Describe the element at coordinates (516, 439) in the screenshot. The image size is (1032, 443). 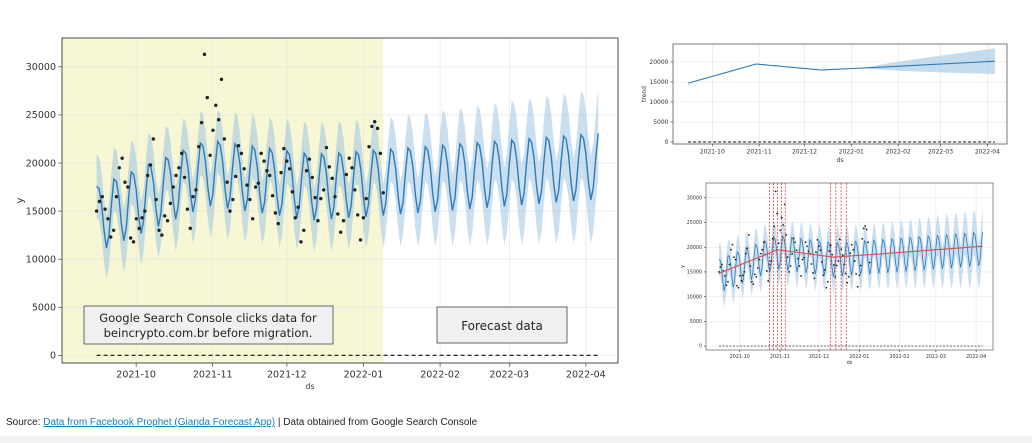
I see `bottom-strip` at that location.